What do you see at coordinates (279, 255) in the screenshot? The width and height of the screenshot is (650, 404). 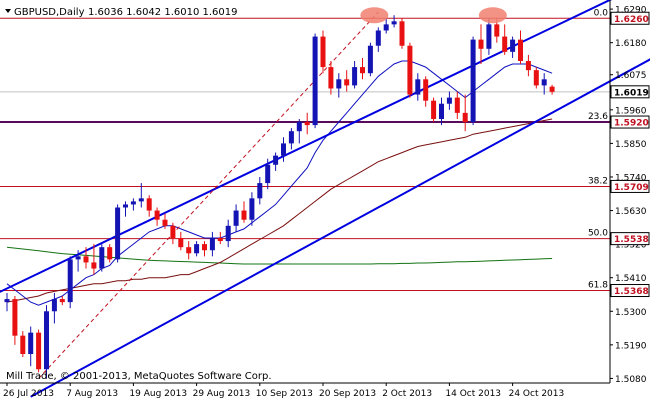 I see `slow-moving-average` at bounding box center [279, 255].